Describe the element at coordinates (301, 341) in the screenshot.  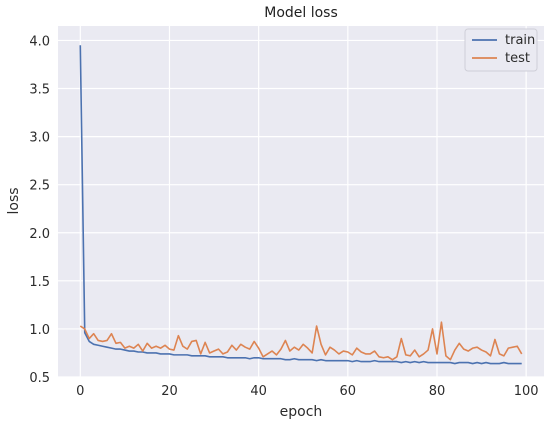
I see `series-line-test` at that location.